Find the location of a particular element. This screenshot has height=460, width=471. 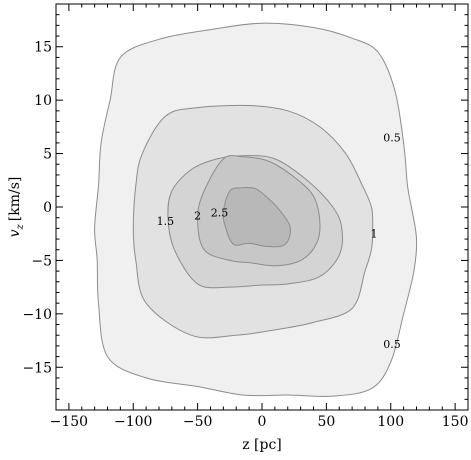

y-tick-label: 10 is located at coordinates (43, 101).